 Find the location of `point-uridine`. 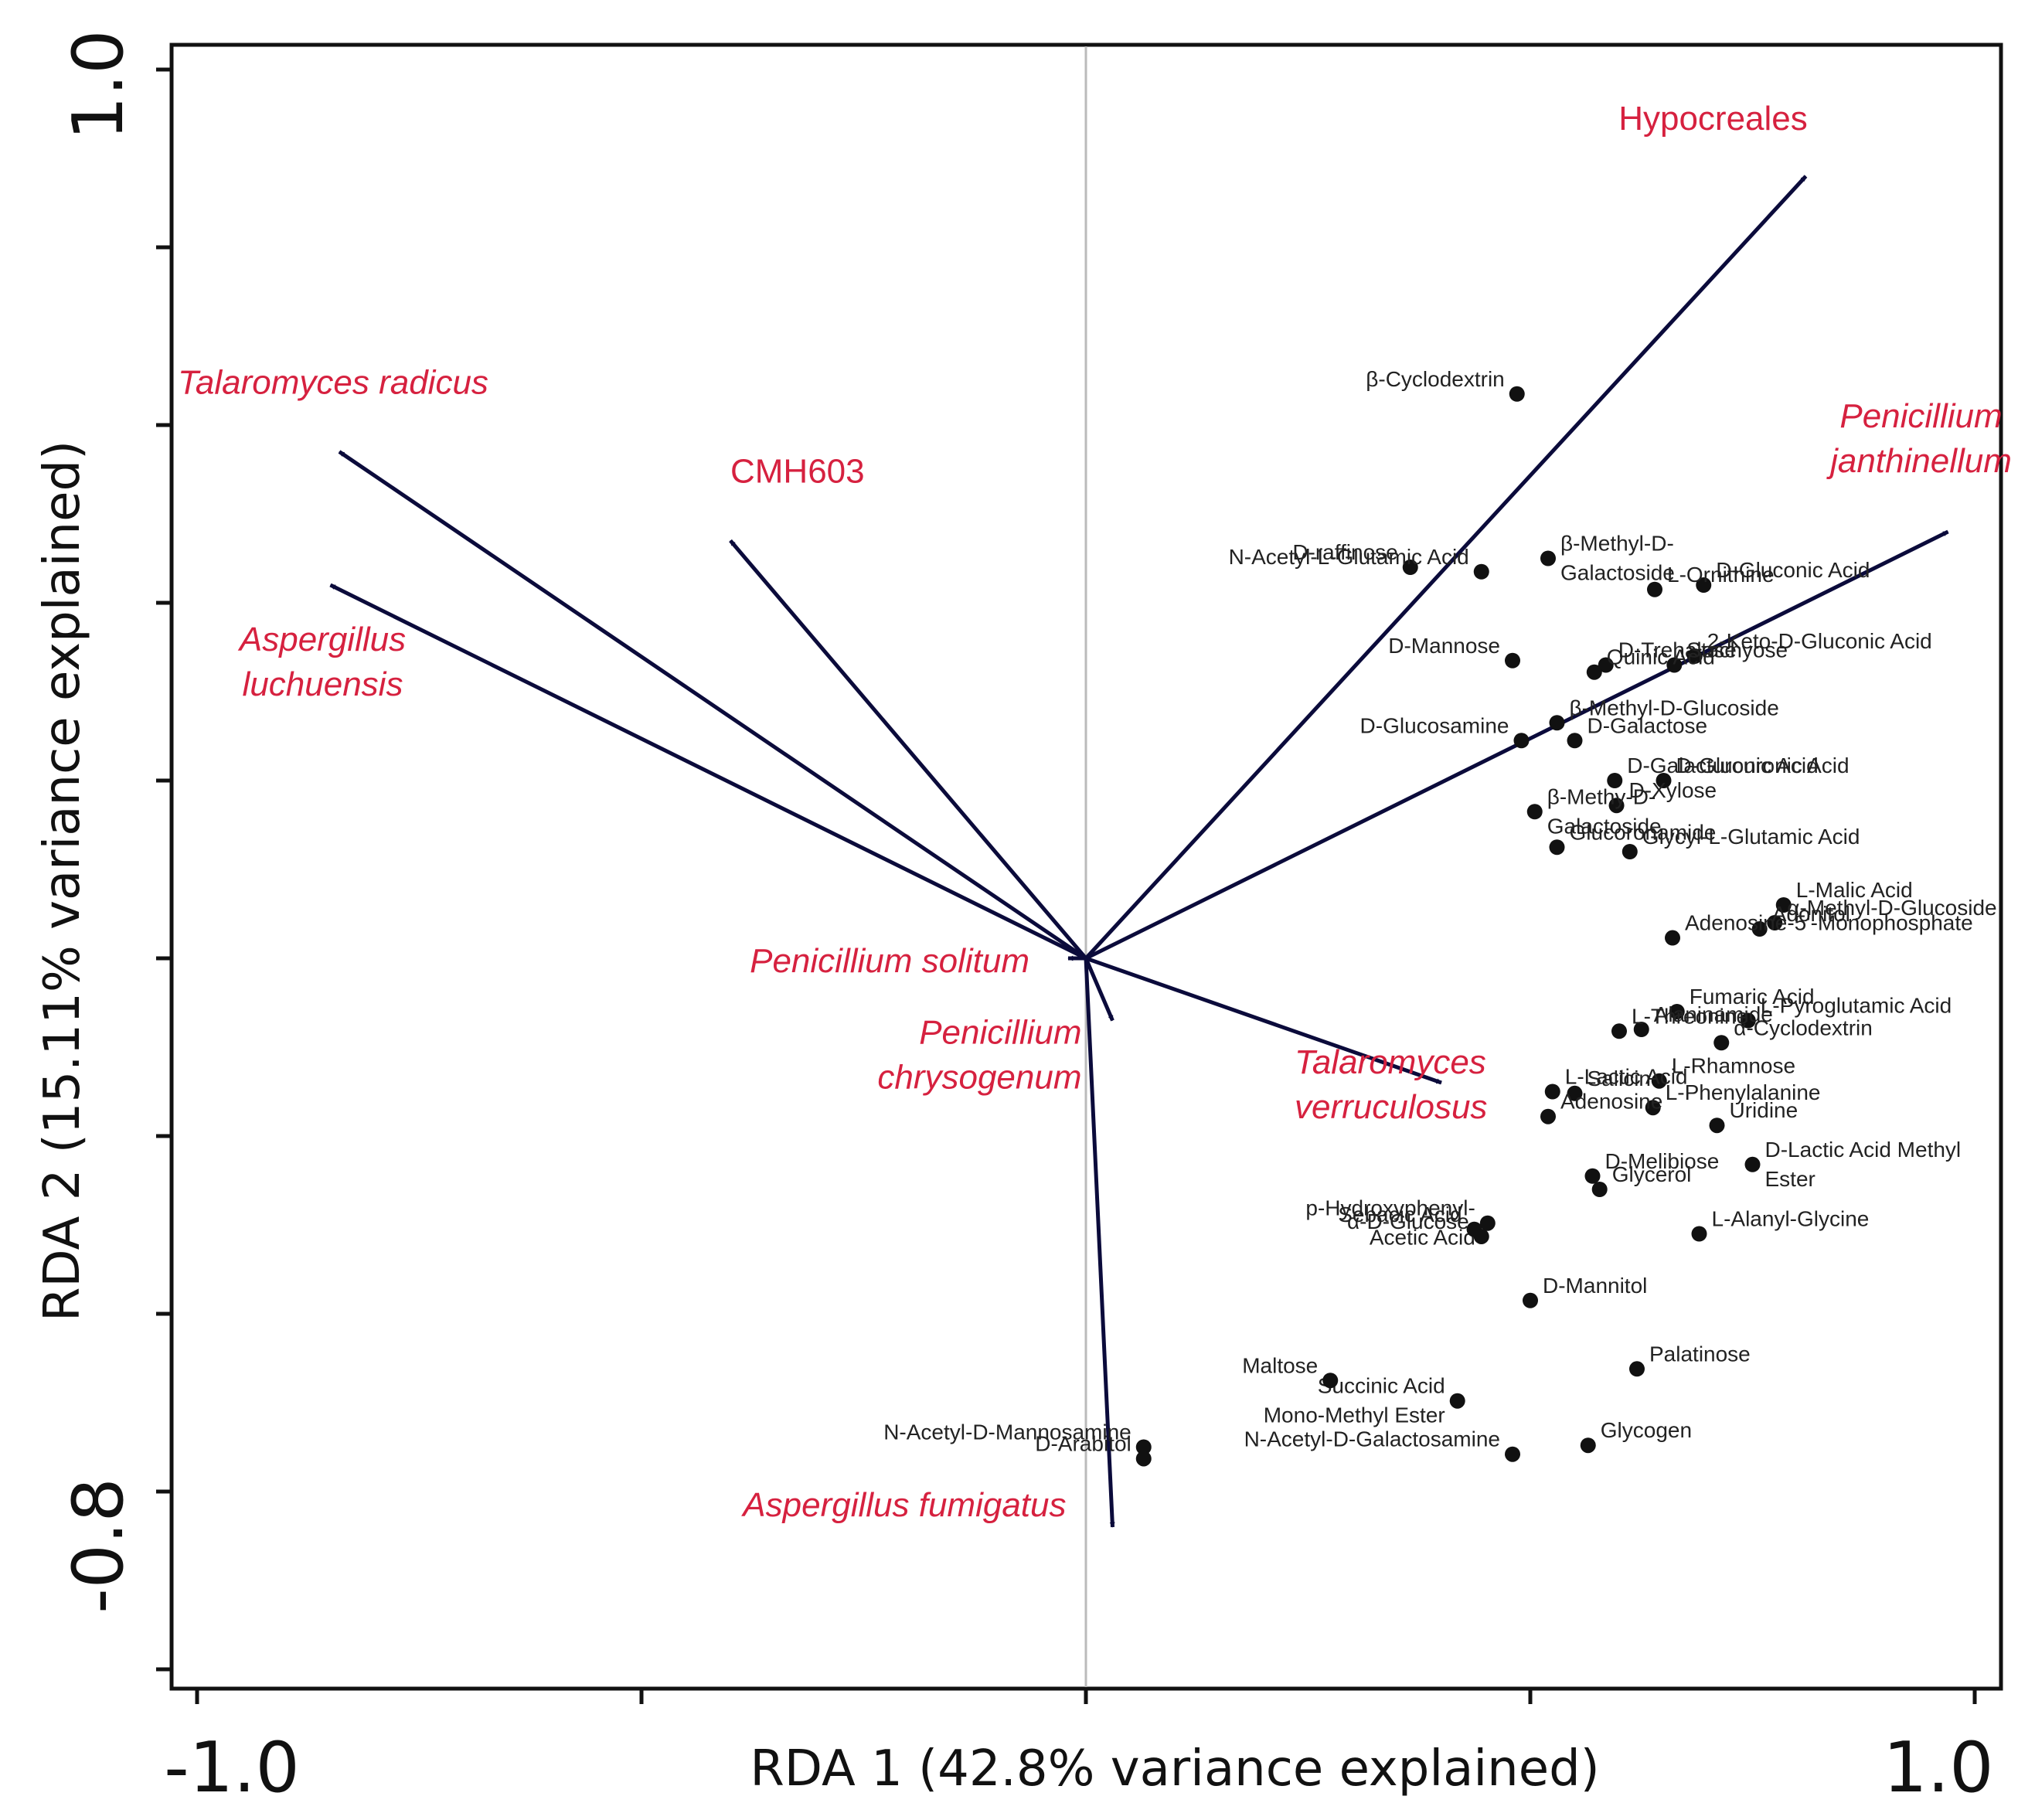

point-uridine is located at coordinates (1717, 1126).